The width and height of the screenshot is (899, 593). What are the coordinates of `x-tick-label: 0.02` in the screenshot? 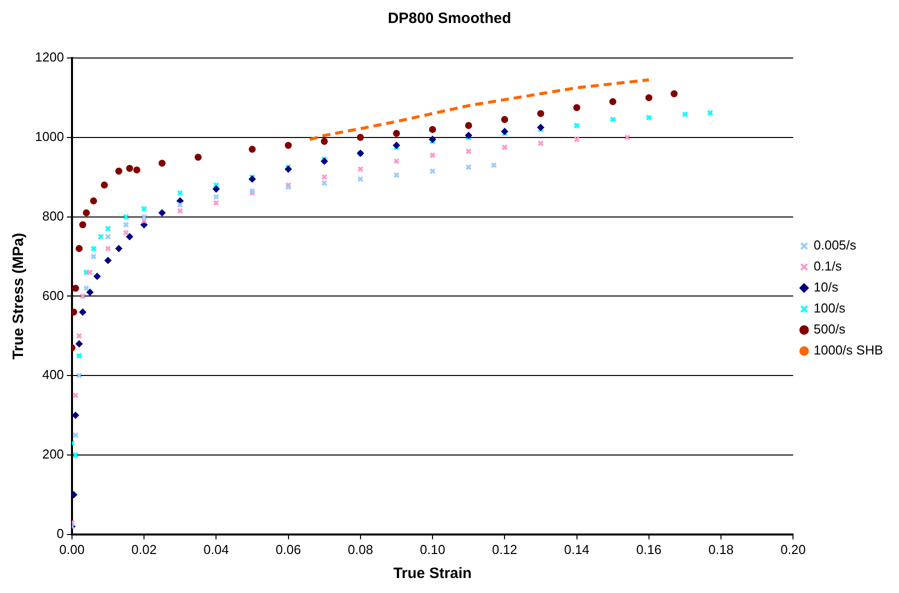 It's located at (144, 549).